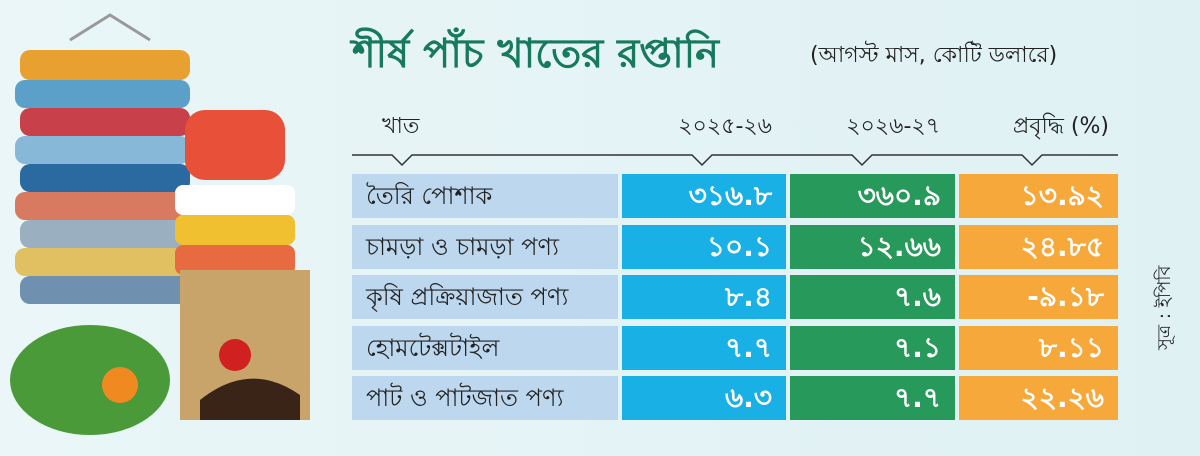 The height and width of the screenshot is (456, 1200). Describe the element at coordinates (1038, 297) in the screenshot. I see `value-cell: -৯.১৮` at that location.